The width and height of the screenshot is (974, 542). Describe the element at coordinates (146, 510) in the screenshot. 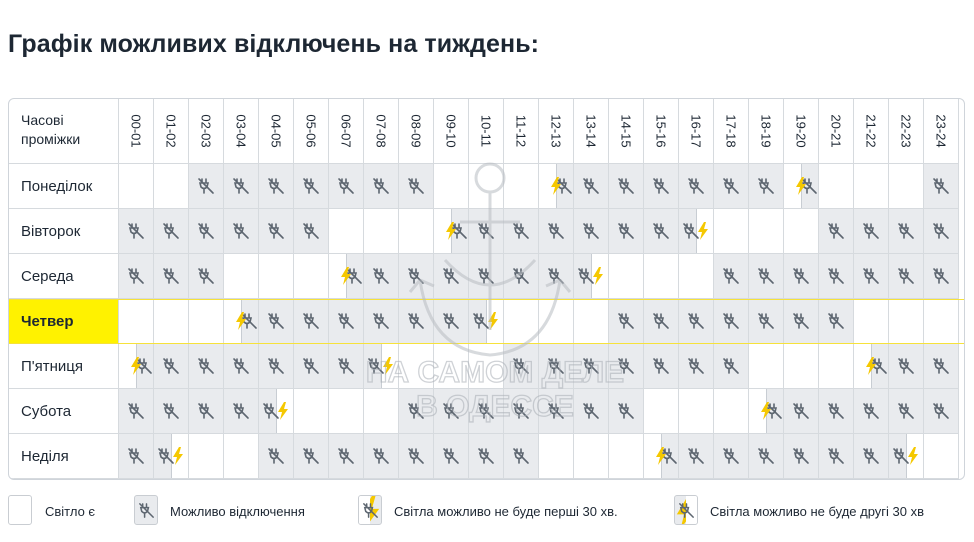

I see `legend-possible-swatch` at that location.